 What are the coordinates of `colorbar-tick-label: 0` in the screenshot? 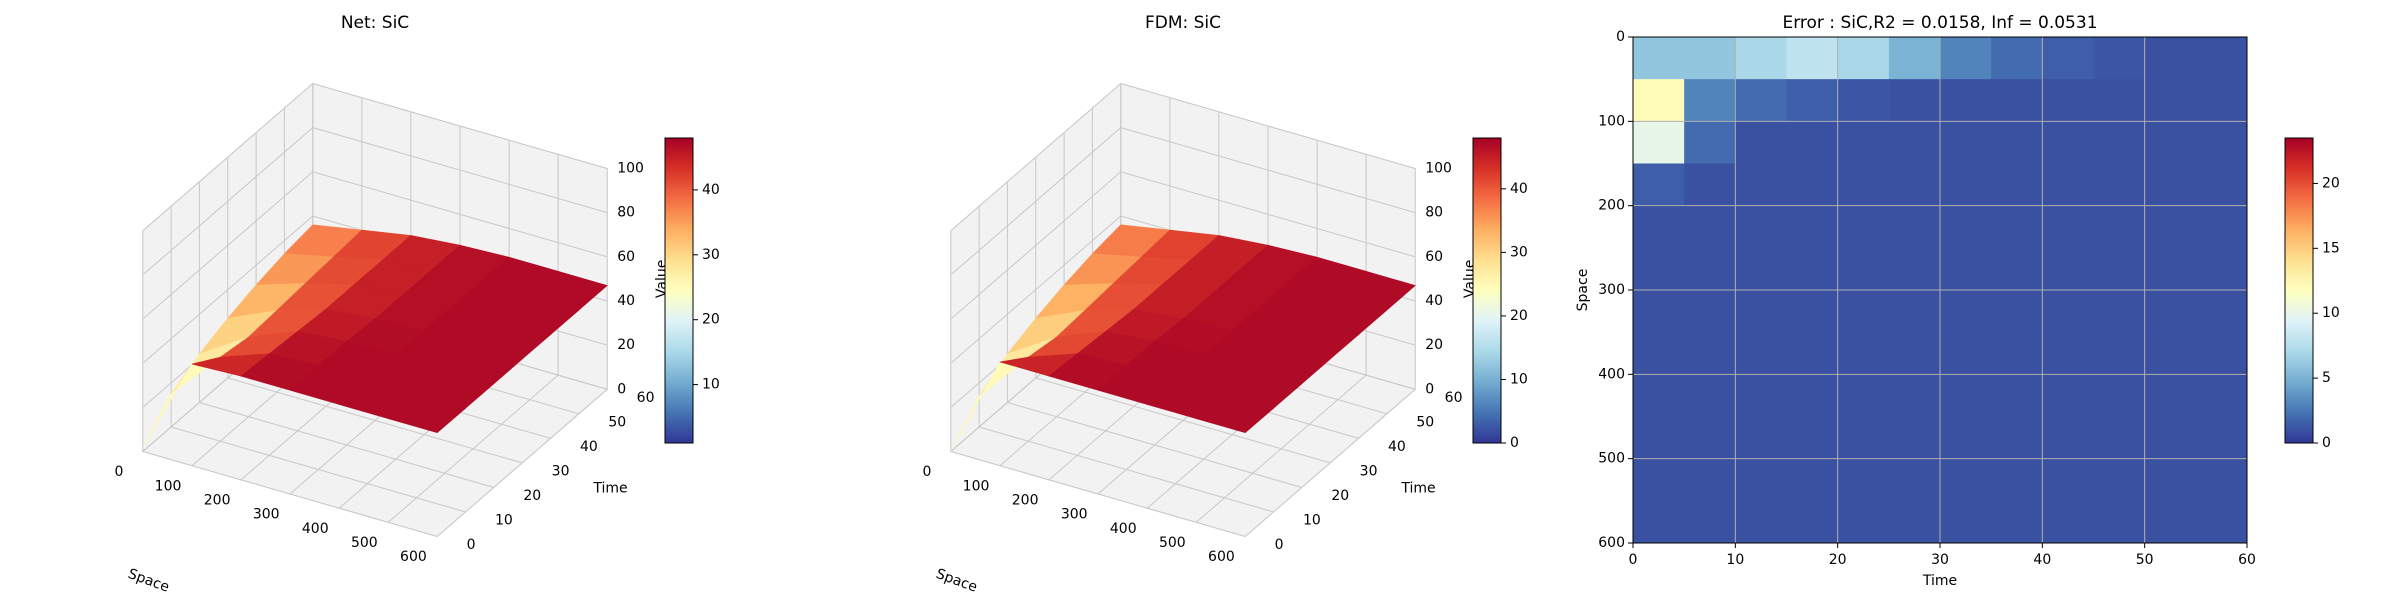 It's located at (2326, 443).